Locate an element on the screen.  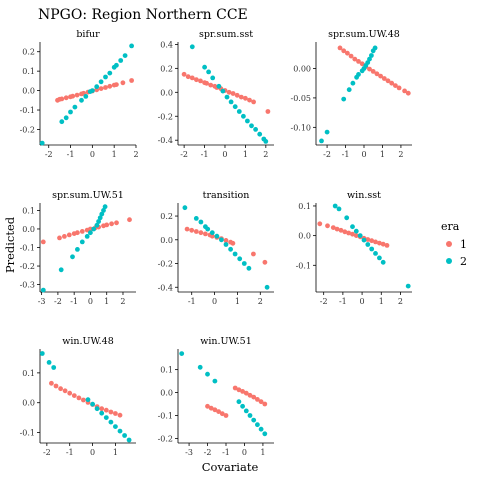
panel-title: spr.sum.UW.48 is located at coordinates (364, 34).